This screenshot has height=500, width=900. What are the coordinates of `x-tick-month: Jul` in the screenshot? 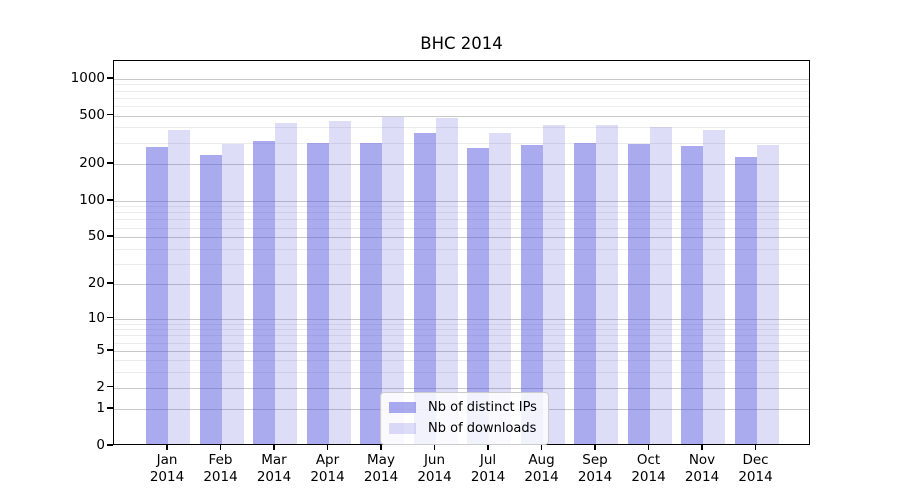 It's located at (488, 460).